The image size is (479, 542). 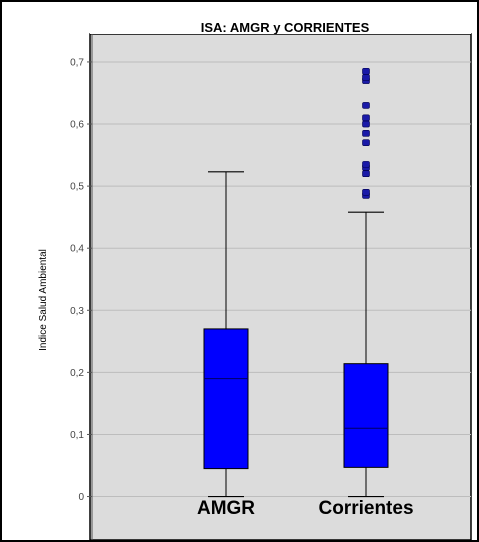 I want to click on y-tick-label: 0, so click(x=81, y=497).